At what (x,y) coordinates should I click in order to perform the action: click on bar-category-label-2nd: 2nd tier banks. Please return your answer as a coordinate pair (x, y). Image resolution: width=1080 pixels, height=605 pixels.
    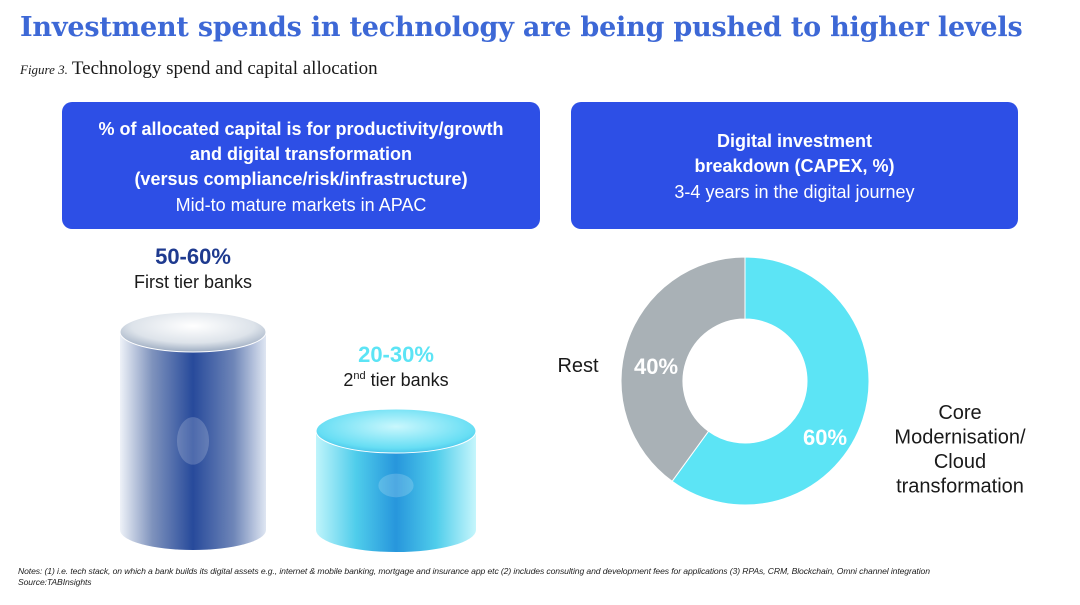
    Looking at the image, I should click on (396, 380).